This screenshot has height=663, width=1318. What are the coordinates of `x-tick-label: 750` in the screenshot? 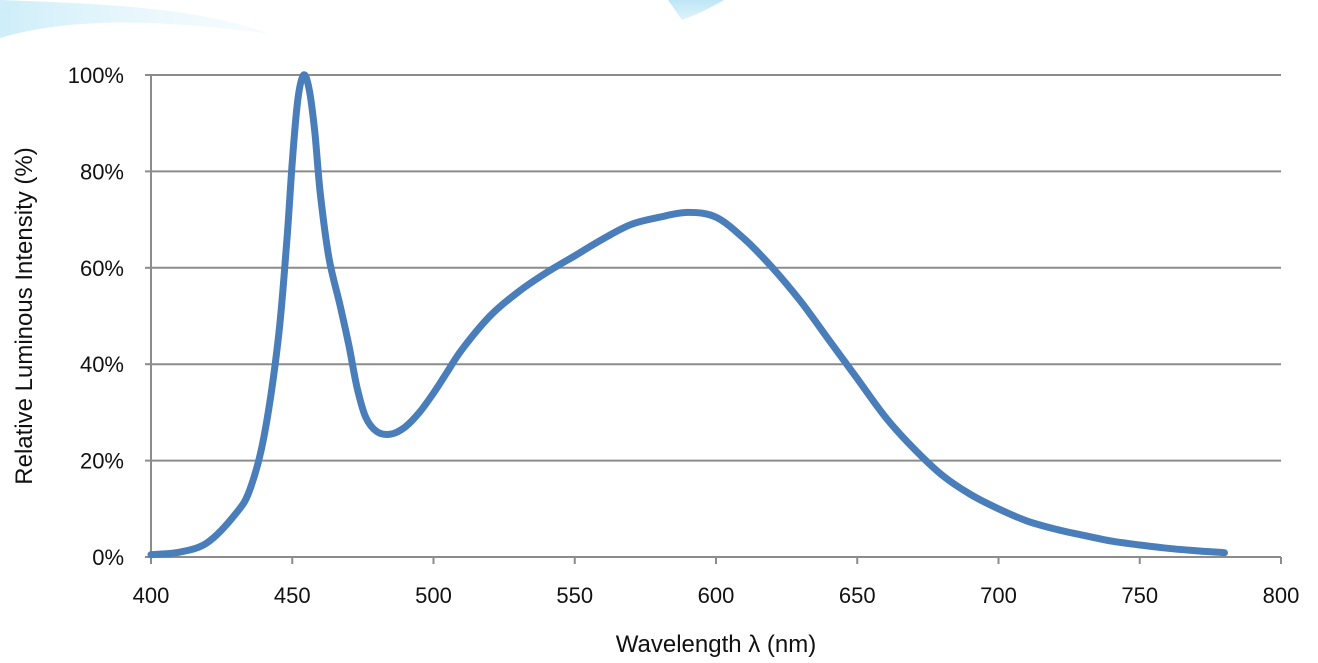 It's located at (1139, 595).